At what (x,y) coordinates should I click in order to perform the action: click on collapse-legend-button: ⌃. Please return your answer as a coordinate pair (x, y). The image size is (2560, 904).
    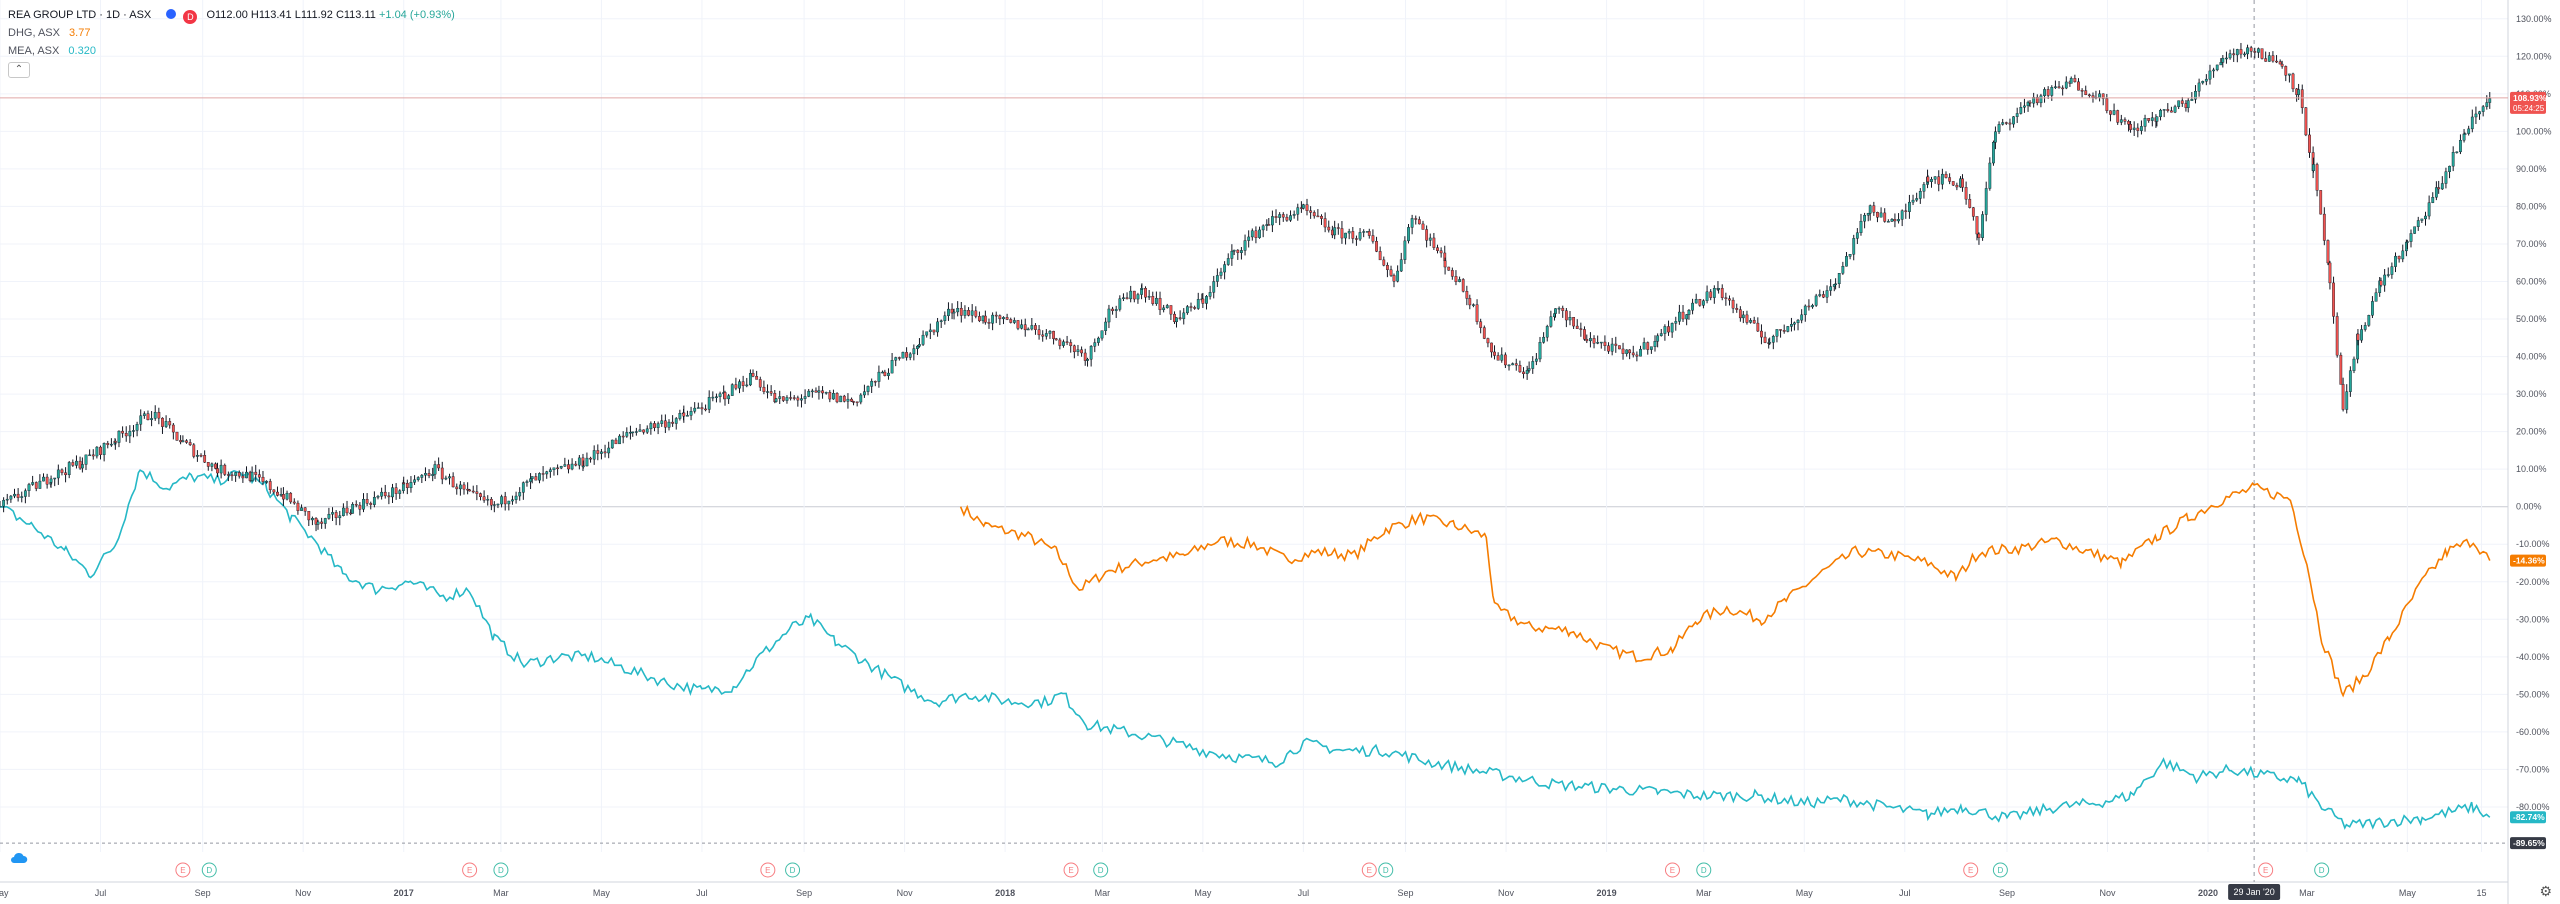
    Looking at the image, I should click on (19, 70).